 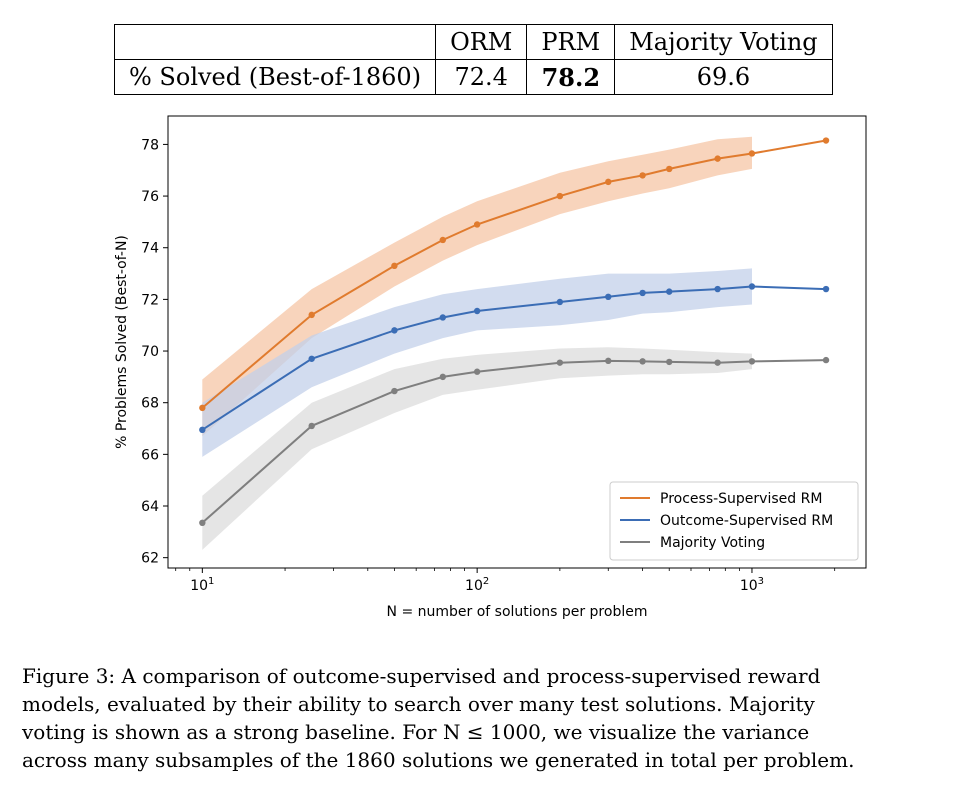 What do you see at coordinates (514, 358) in the screenshot?
I see `outcome-supervised-rm-line` at bounding box center [514, 358].